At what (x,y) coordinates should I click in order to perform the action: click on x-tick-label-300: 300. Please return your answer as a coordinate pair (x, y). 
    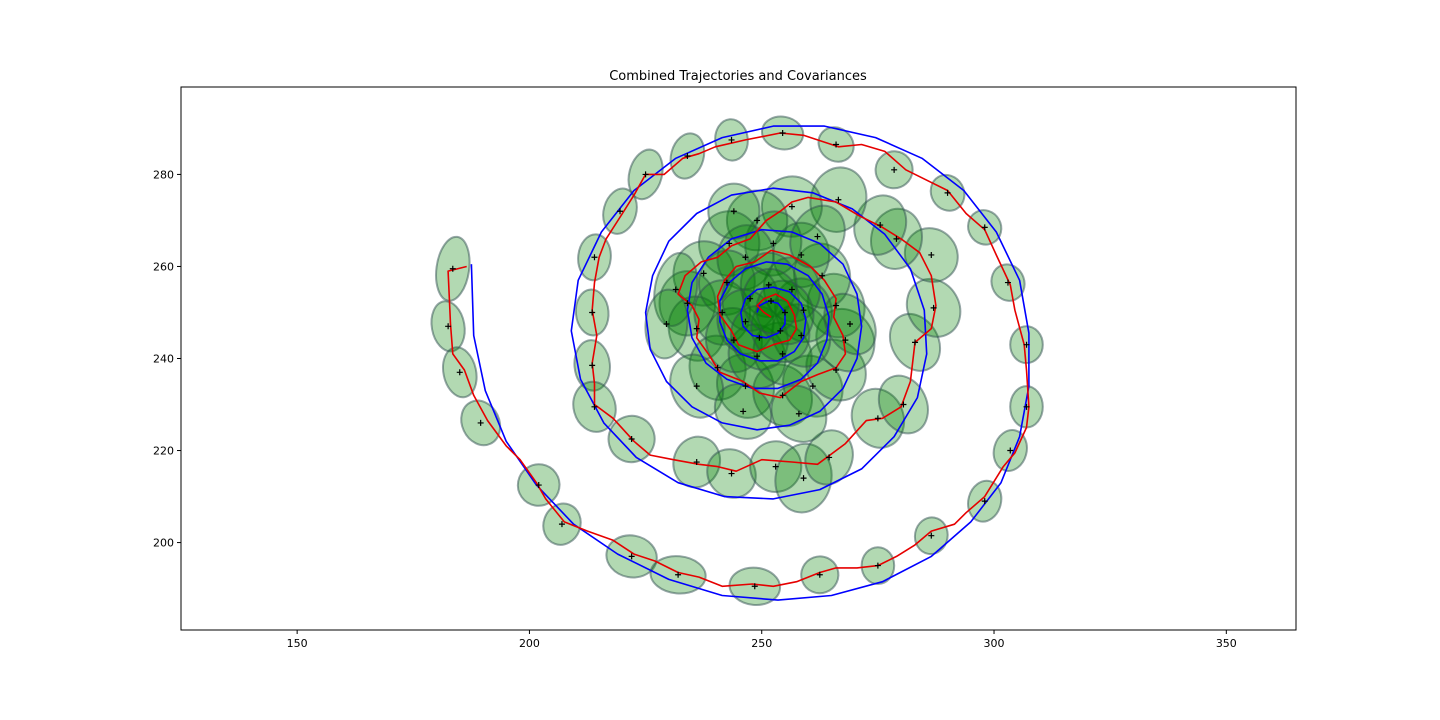
    Looking at the image, I should click on (994, 643).